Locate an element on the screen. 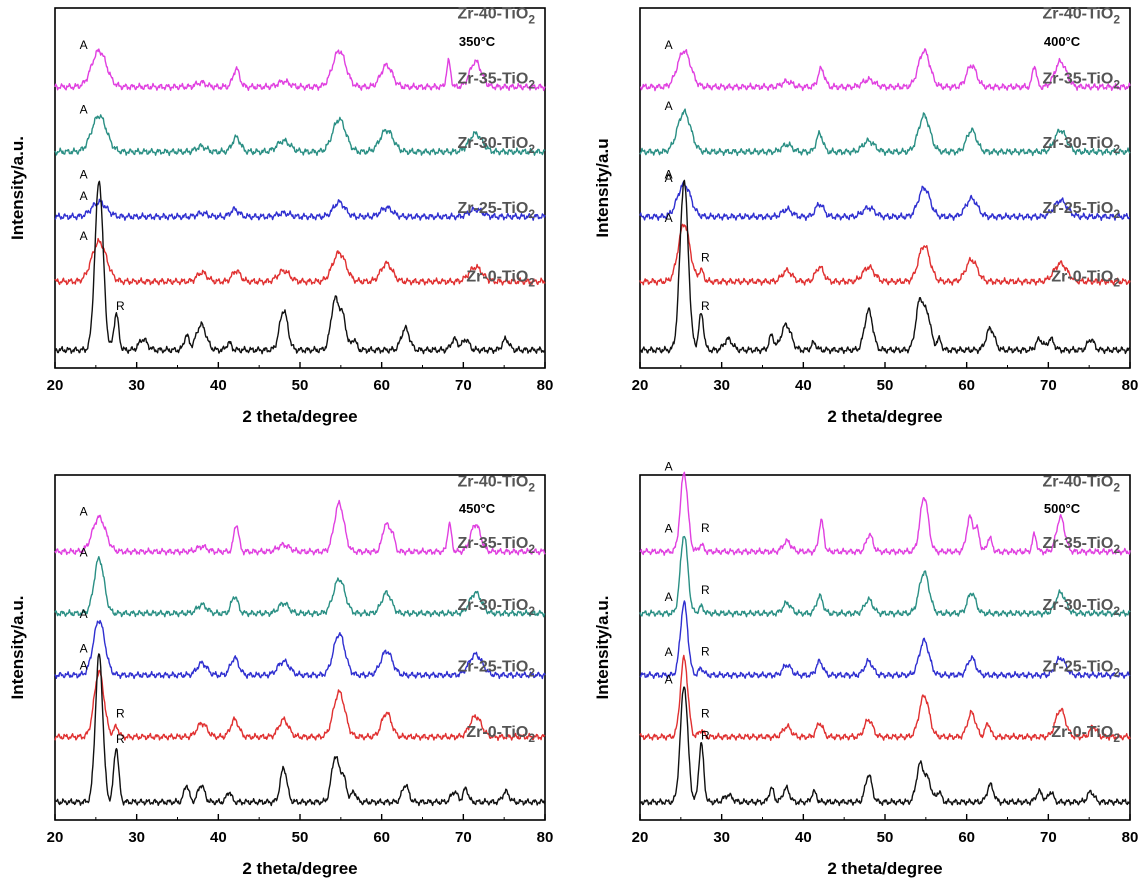 The height and width of the screenshot is (896, 1148). series-line-zr-25-tio2 is located at coordinates (300, 705).